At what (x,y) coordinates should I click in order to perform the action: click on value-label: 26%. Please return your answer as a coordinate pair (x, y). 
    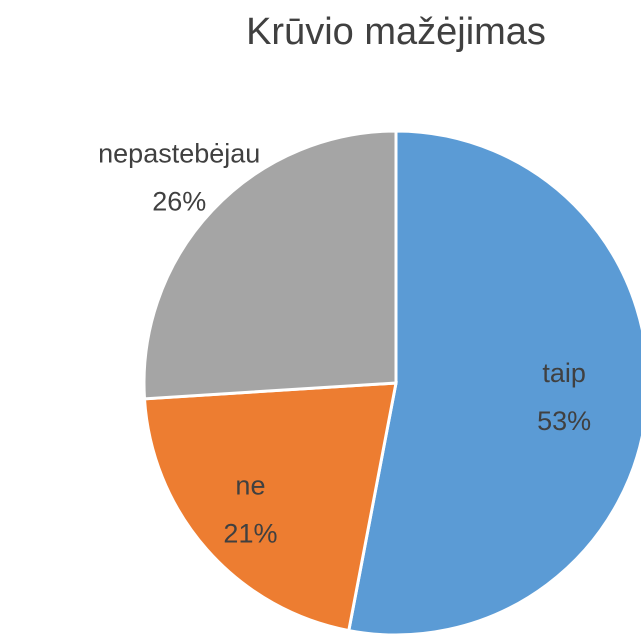
    Looking at the image, I should click on (179, 202).